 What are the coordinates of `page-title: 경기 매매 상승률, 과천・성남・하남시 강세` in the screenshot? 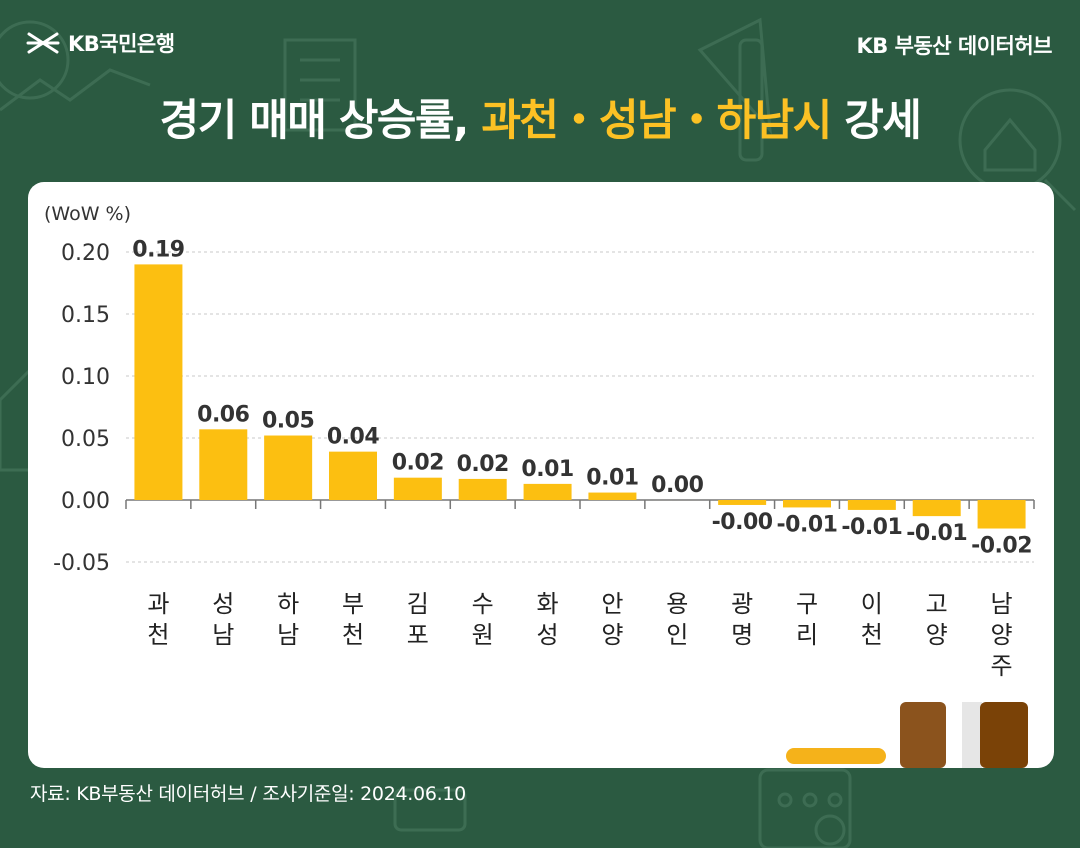 It's located at (540, 117).